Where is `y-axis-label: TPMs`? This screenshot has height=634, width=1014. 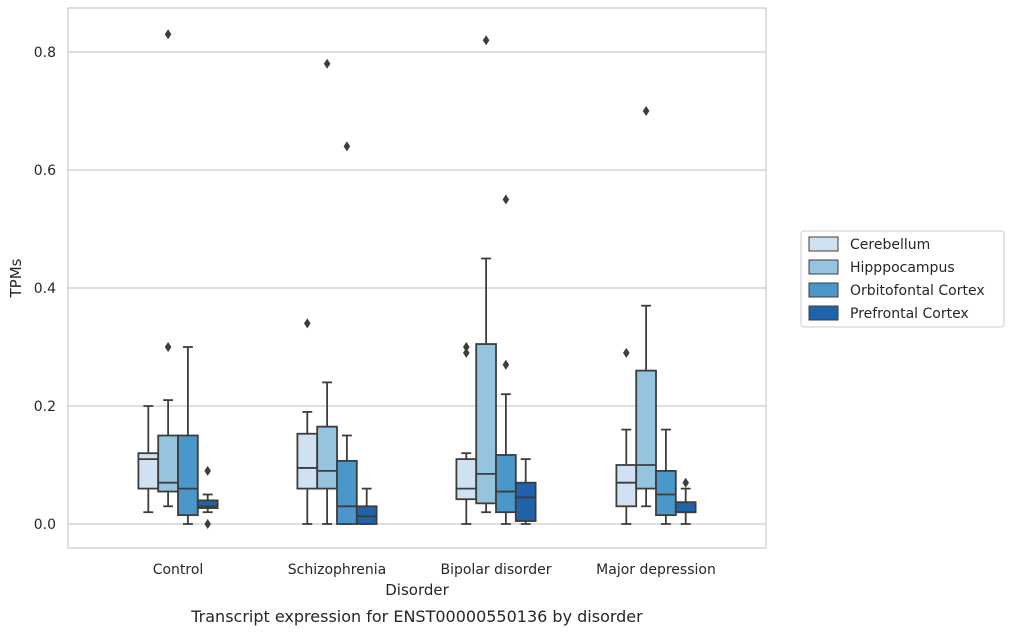
y-axis-label: TPMs is located at coordinates (16, 278).